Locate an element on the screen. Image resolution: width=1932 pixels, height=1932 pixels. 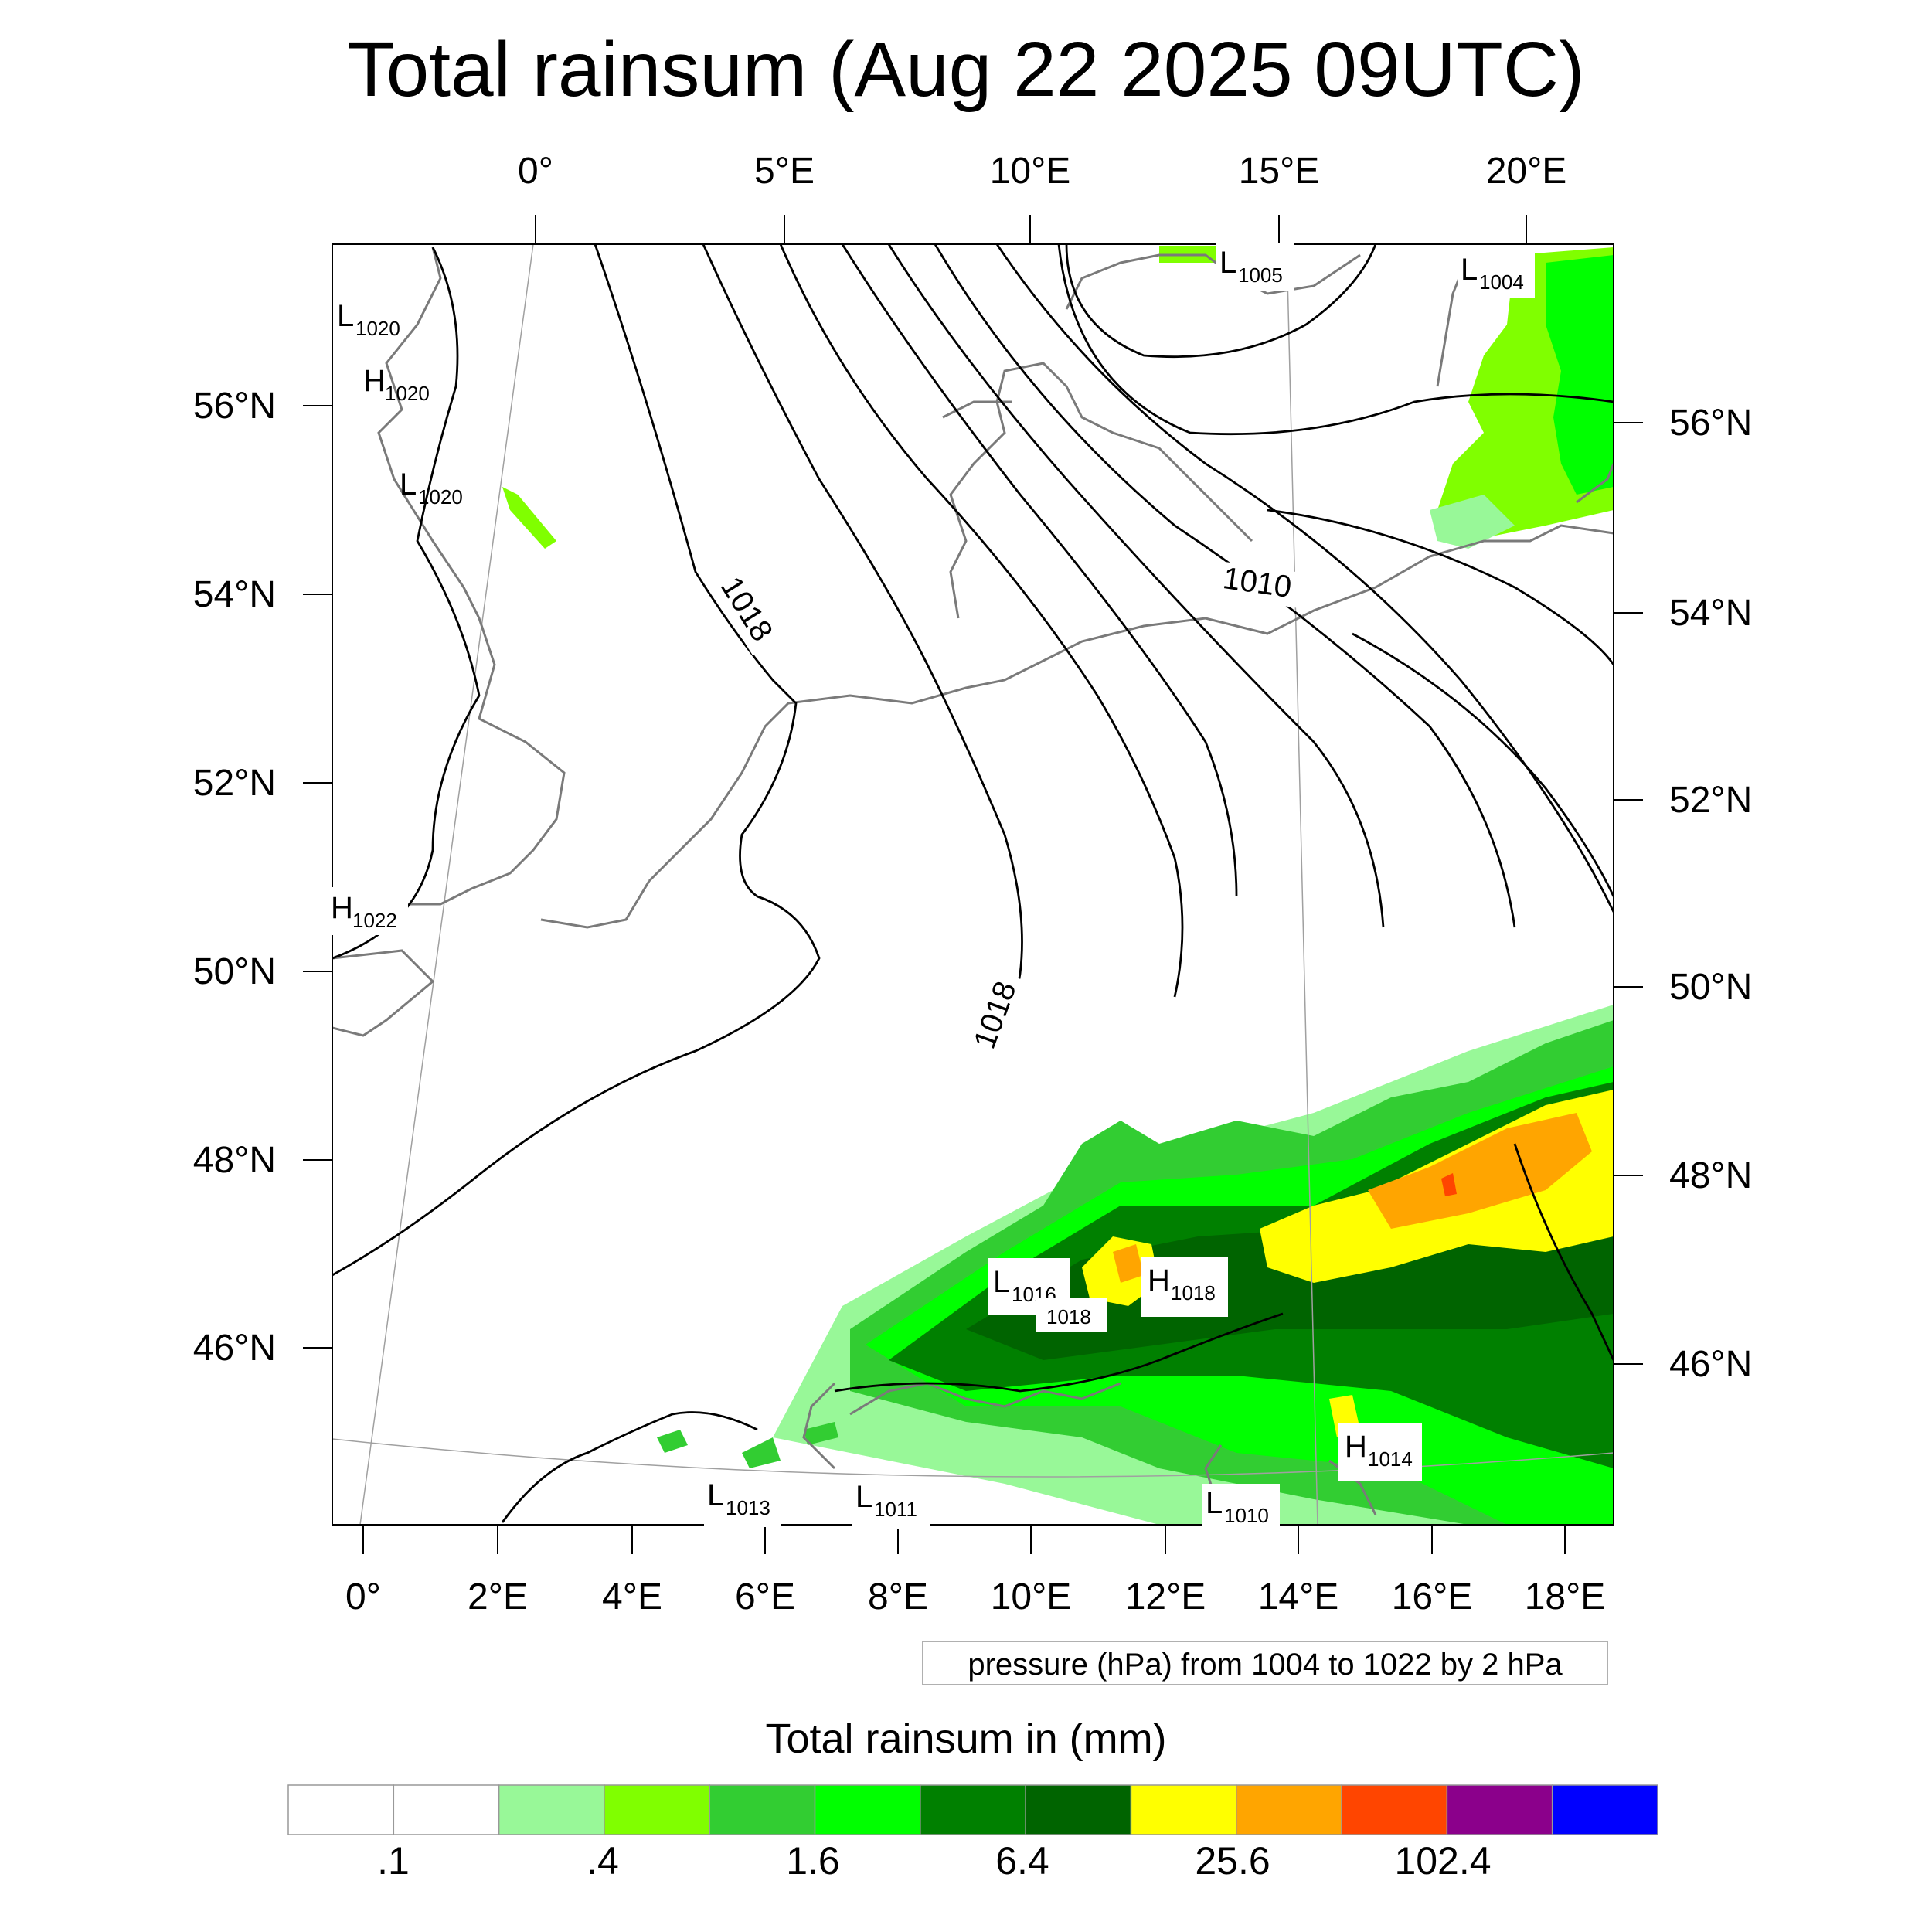
pressure-center: L 1005 is located at coordinates (1255, 267).